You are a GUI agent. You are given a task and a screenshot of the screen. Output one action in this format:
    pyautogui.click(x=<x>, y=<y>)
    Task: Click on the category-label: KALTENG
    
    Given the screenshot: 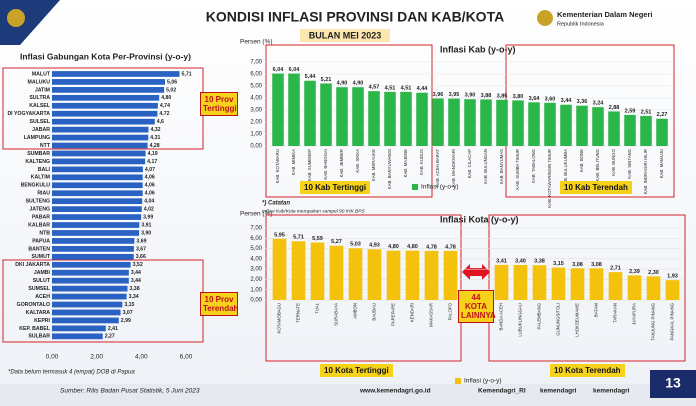 What is the action you would take?
    pyautogui.click(x=37, y=162)
    